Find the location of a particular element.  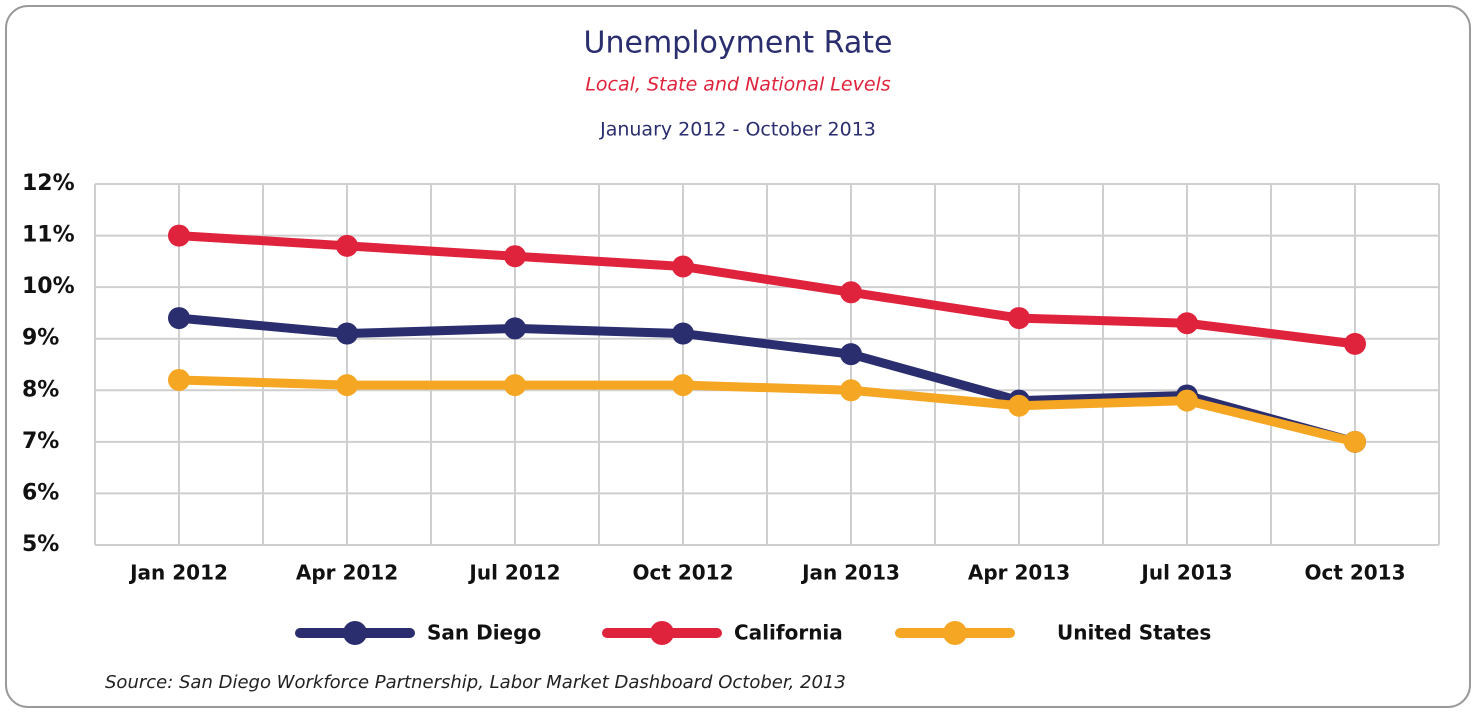

x-tick-label: Oct 2012 is located at coordinates (682, 573).